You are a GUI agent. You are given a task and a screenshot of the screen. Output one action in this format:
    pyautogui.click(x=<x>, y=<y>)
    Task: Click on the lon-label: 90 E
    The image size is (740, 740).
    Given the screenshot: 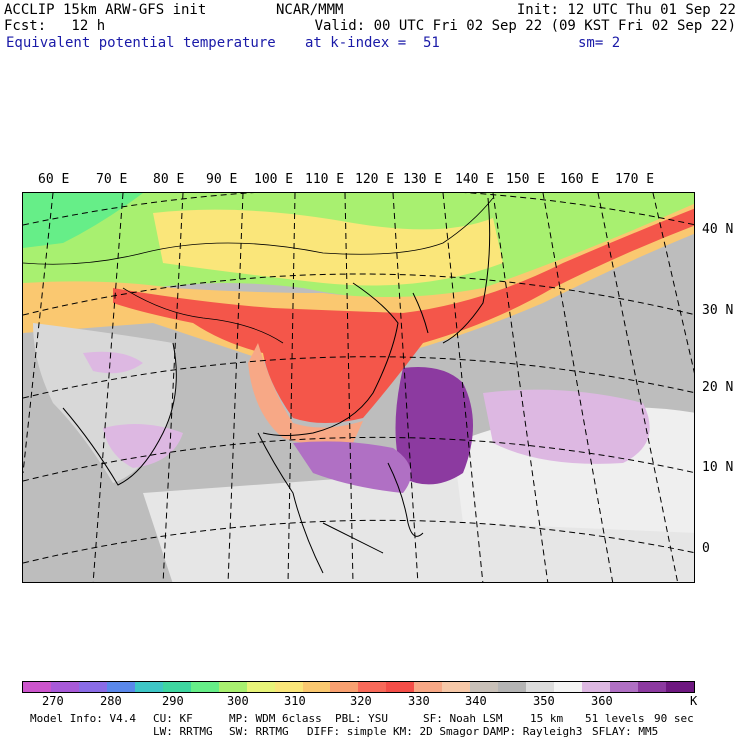 What is the action you would take?
    pyautogui.click(x=222, y=179)
    